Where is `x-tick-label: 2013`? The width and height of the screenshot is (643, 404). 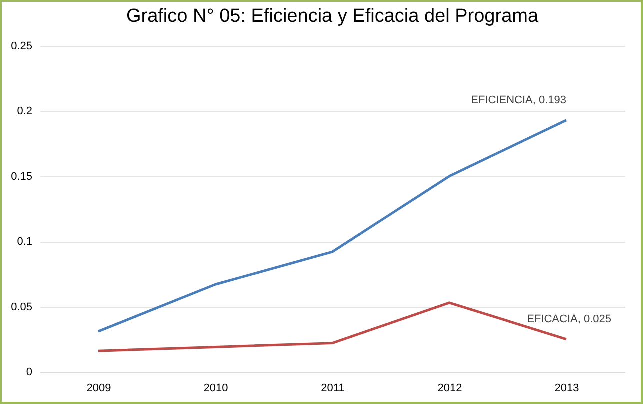
x-tick-label: 2013 is located at coordinates (567, 388).